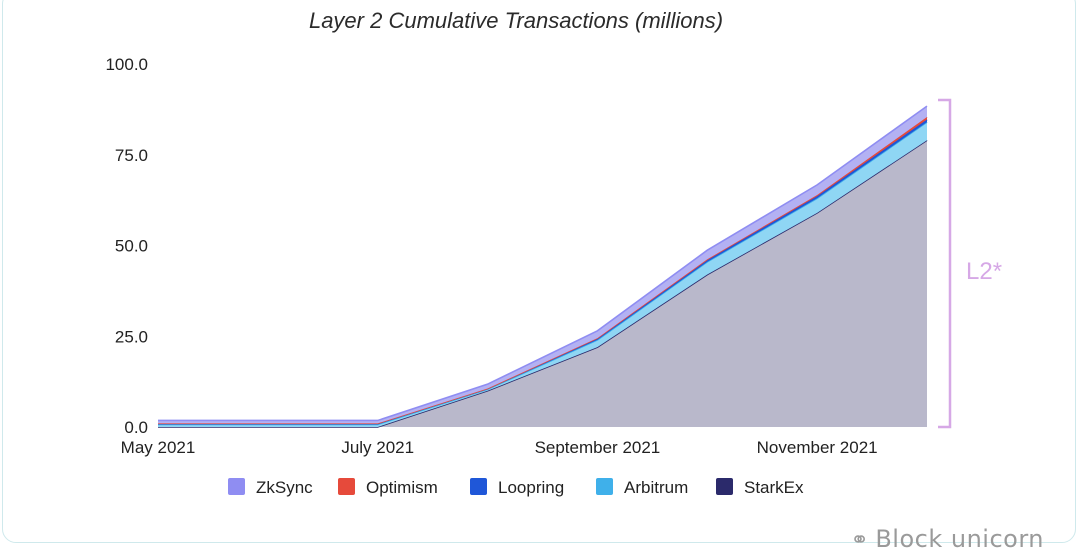 The width and height of the screenshot is (1080, 553). I want to click on x-tick-label: November 2021, so click(817, 447).